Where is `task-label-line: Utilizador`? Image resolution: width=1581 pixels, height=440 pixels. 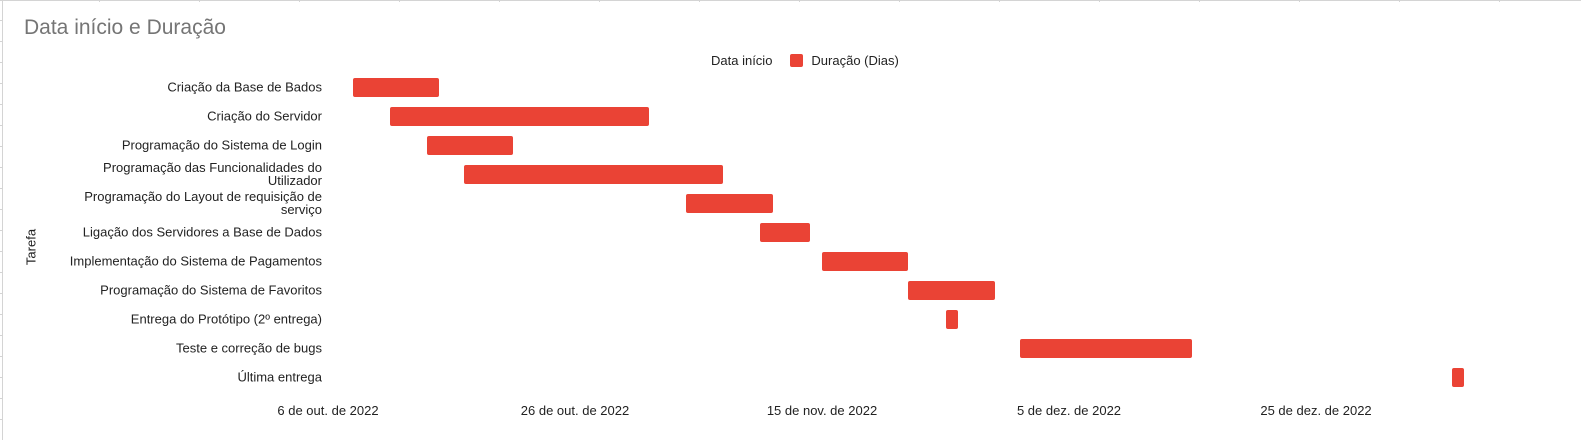
task-label-line: Utilizador is located at coordinates (294, 180).